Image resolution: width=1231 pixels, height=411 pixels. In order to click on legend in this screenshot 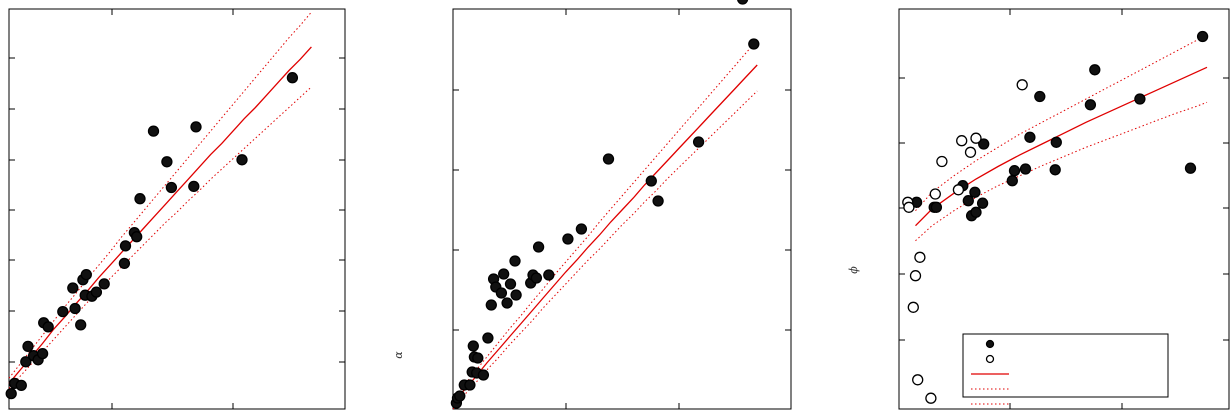, I will do `click(1065, 369)`.